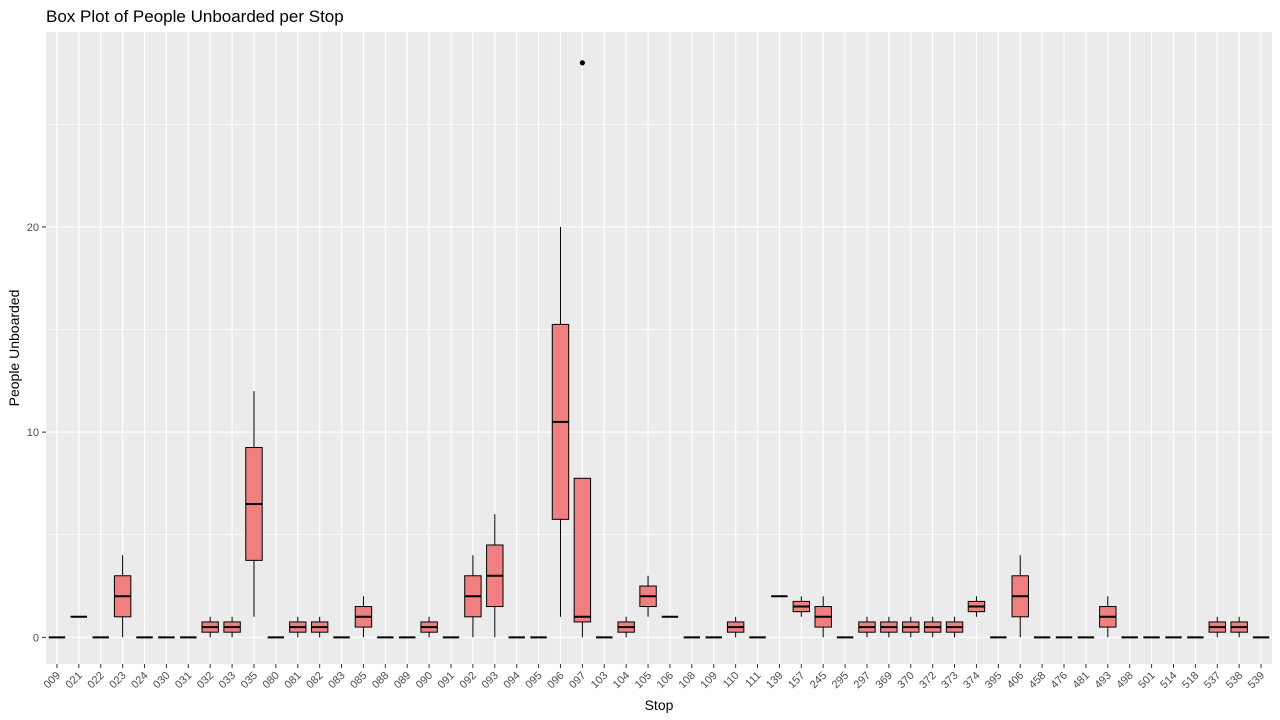 This screenshot has width=1280, height=720. Describe the element at coordinates (582, 550) in the screenshot. I see `box-body` at that location.